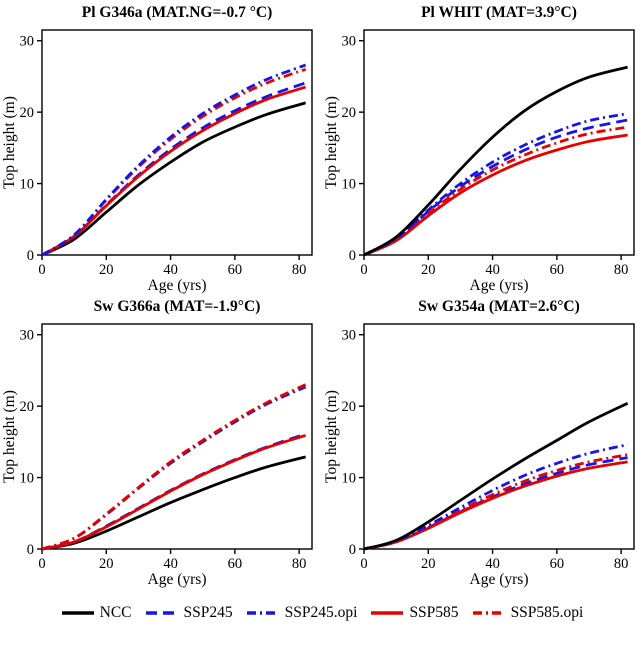 This screenshot has width=644, height=645. I want to click on legend-item-ssp585: SSP585, so click(414, 613).